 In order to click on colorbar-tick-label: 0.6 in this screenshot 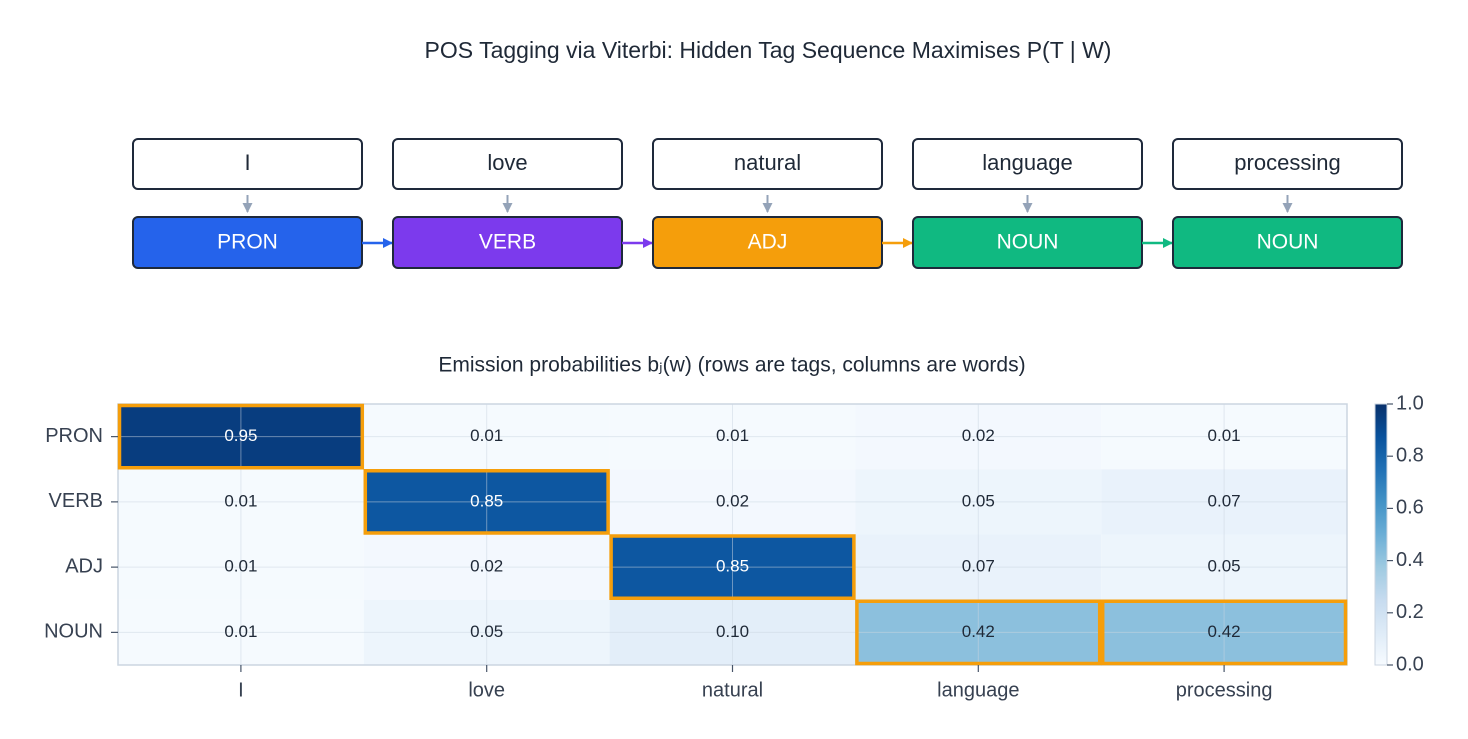, I will do `click(1410, 508)`.